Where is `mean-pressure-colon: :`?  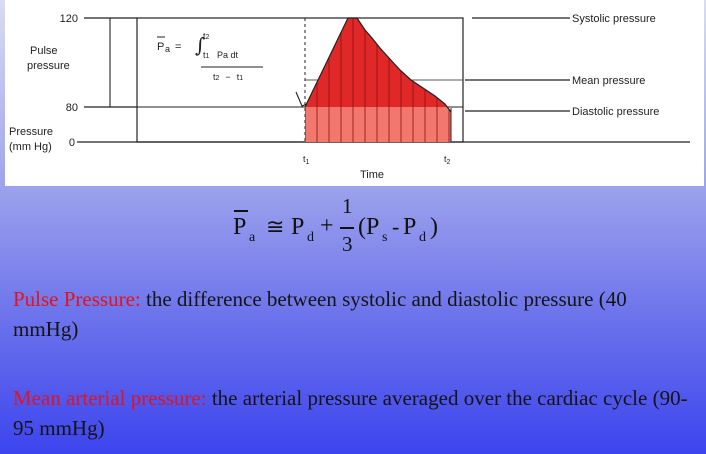 mean-pressure-colon: : is located at coordinates (203, 398).